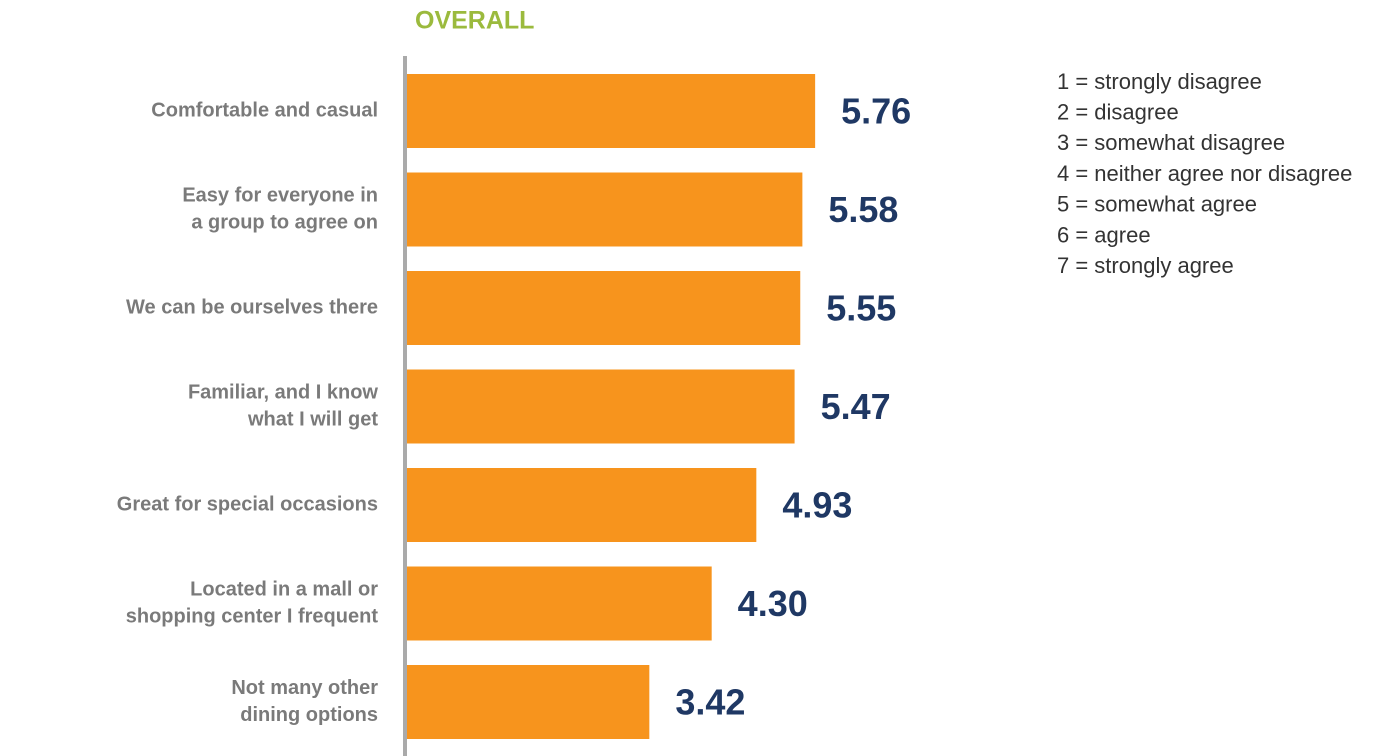 Image resolution: width=1390 pixels, height=756 pixels. I want to click on category-label: Easy for everyone in, so click(280, 195).